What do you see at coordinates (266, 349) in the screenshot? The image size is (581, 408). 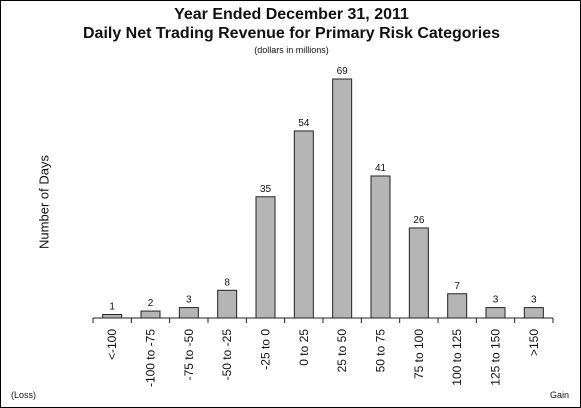 I see `x-tick-label: -25 to 0` at bounding box center [266, 349].